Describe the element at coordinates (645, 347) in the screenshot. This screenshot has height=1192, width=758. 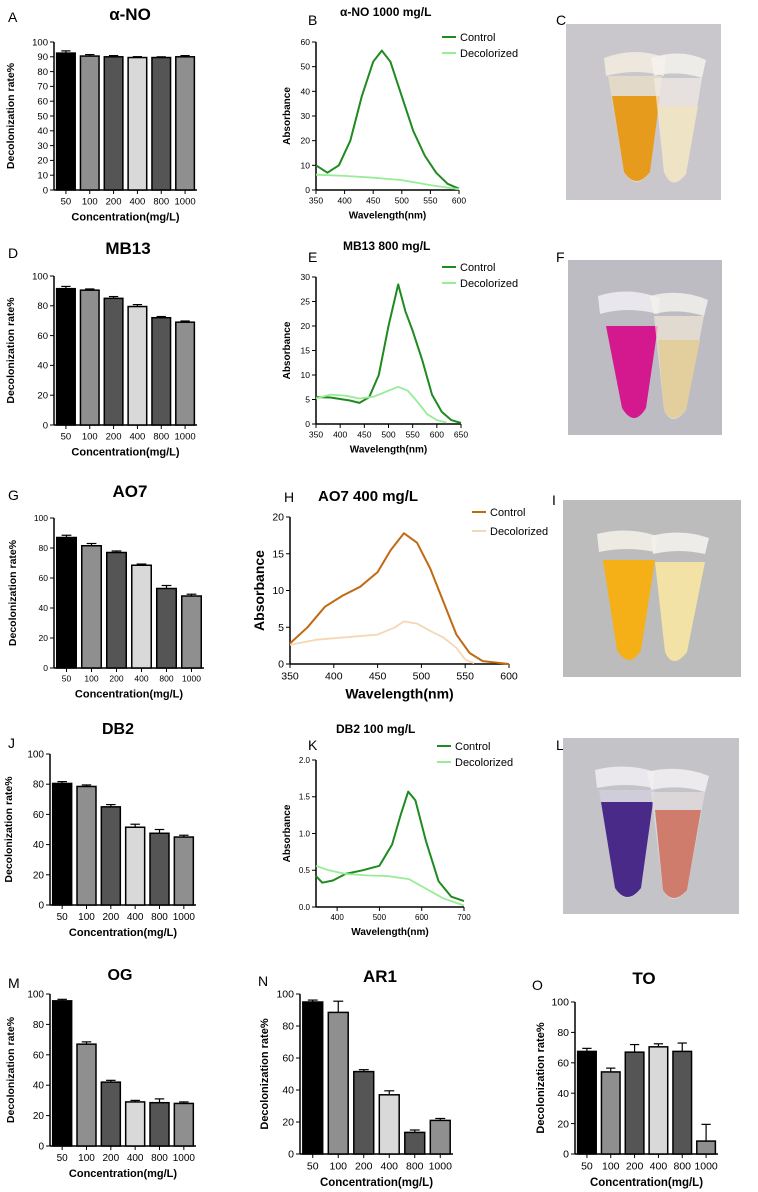
I see `photo-f` at that location.